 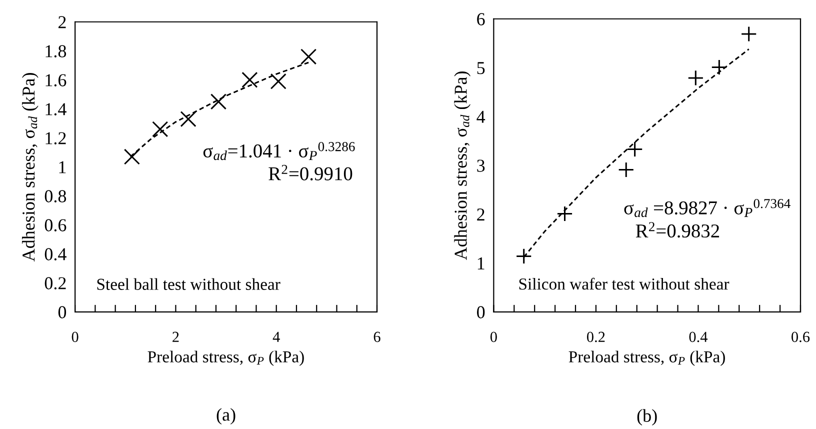 What do you see at coordinates (707, 208) in the screenshot?
I see `annotation: σ$_{ad}$ =8.9827 · σ$_{P}$$^{0.7364}$` at bounding box center [707, 208].